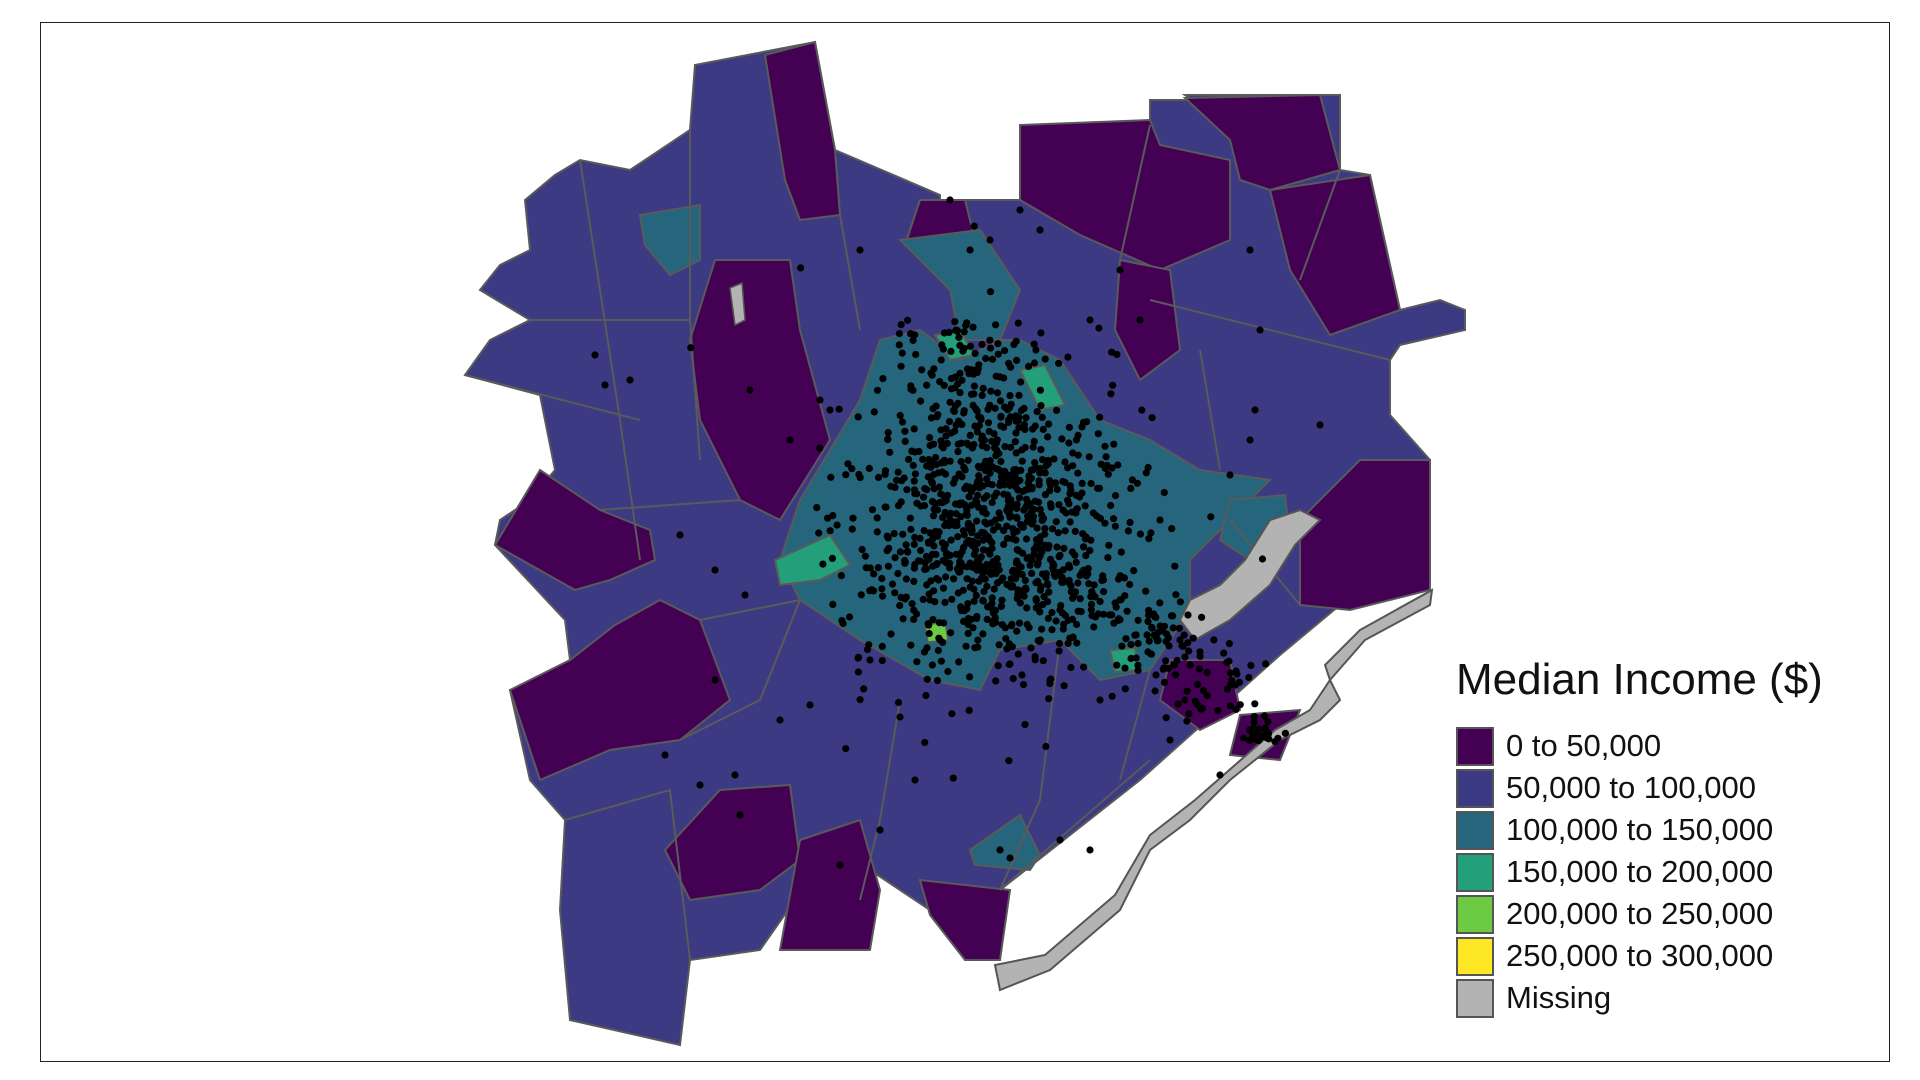 The height and width of the screenshot is (1080, 1920). I want to click on legend-item-200k-250k: 200,000 to 250,000, so click(1666, 914).